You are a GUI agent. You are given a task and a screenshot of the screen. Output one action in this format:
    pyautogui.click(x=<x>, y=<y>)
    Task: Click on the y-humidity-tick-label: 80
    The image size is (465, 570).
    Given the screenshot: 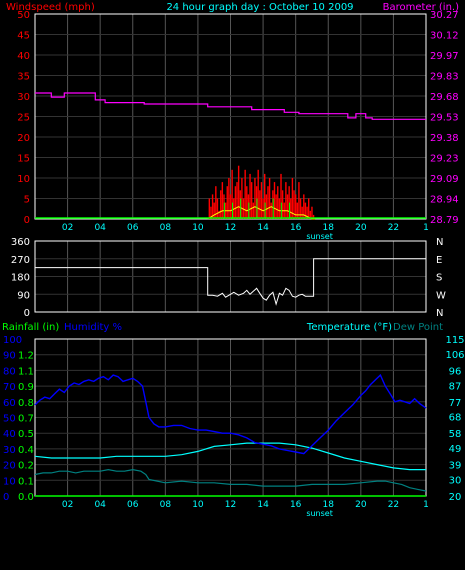 What is the action you would take?
    pyautogui.click(x=9, y=371)
    